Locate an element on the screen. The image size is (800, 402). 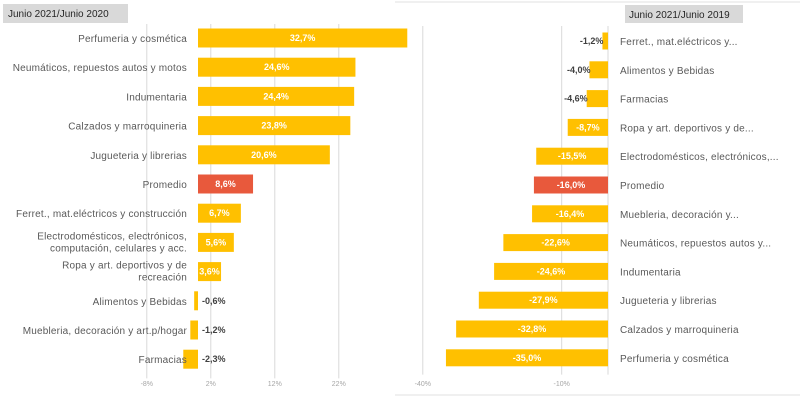
right-value-label: -4,0% is located at coordinates (579, 70).